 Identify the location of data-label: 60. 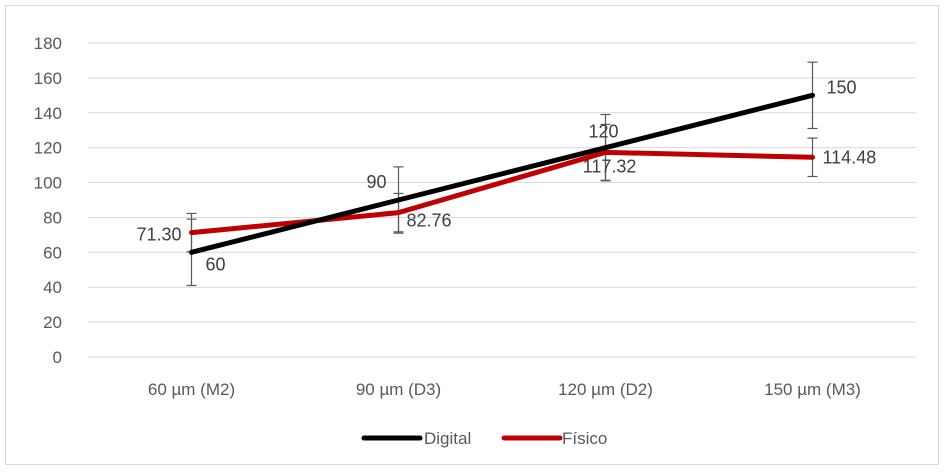
(216, 264).